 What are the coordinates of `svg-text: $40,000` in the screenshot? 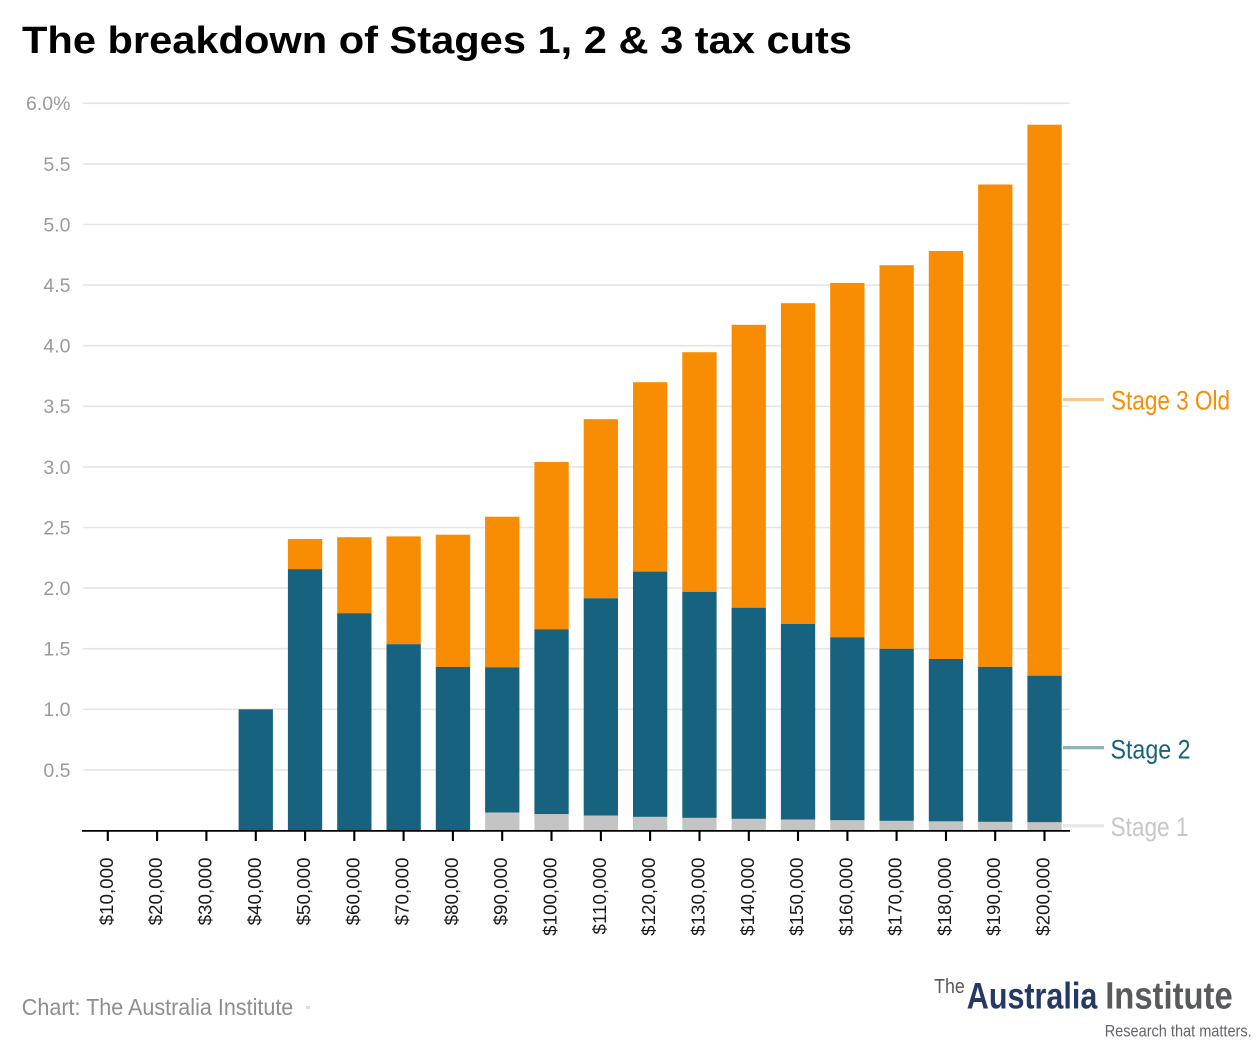 It's located at (254, 892).